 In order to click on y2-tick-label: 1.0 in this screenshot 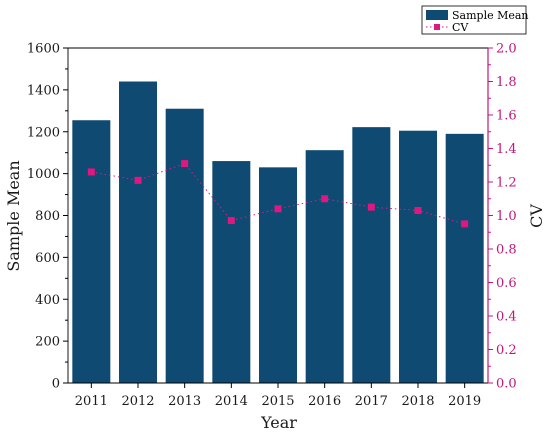, I will do `click(506, 216)`.